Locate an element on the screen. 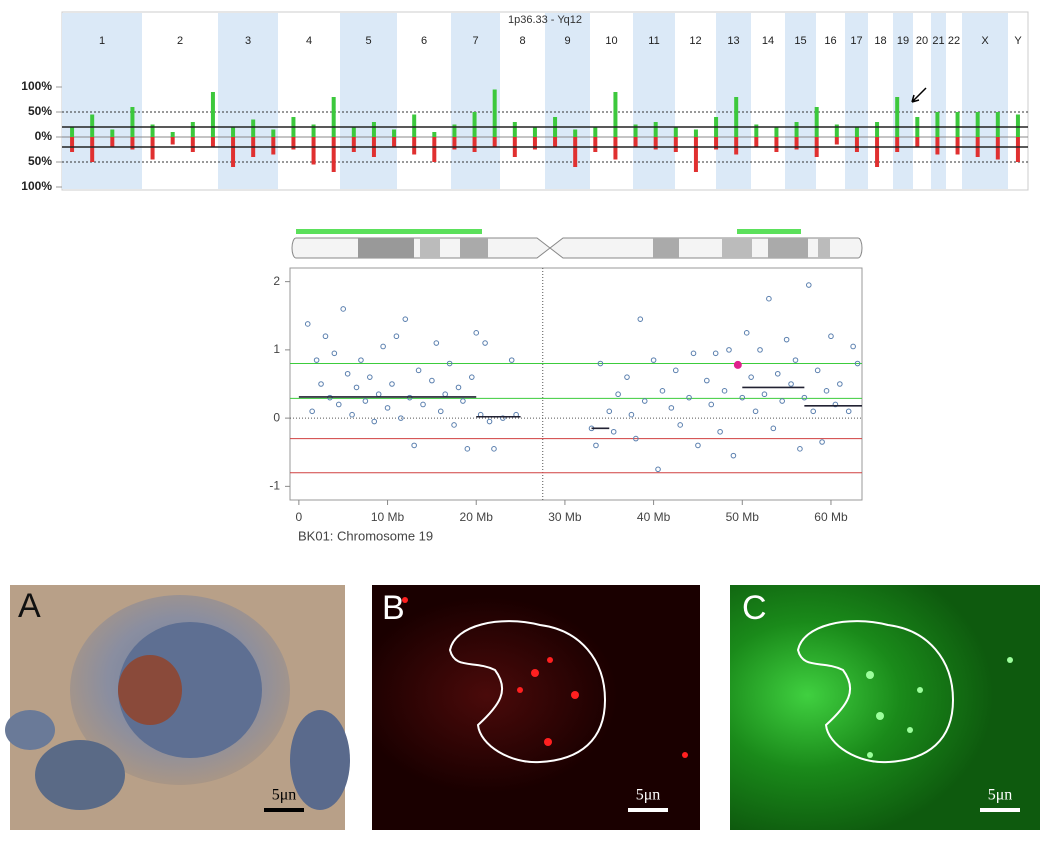 This screenshot has width=1050, height=842. nucleus is located at coordinates (80, 775).